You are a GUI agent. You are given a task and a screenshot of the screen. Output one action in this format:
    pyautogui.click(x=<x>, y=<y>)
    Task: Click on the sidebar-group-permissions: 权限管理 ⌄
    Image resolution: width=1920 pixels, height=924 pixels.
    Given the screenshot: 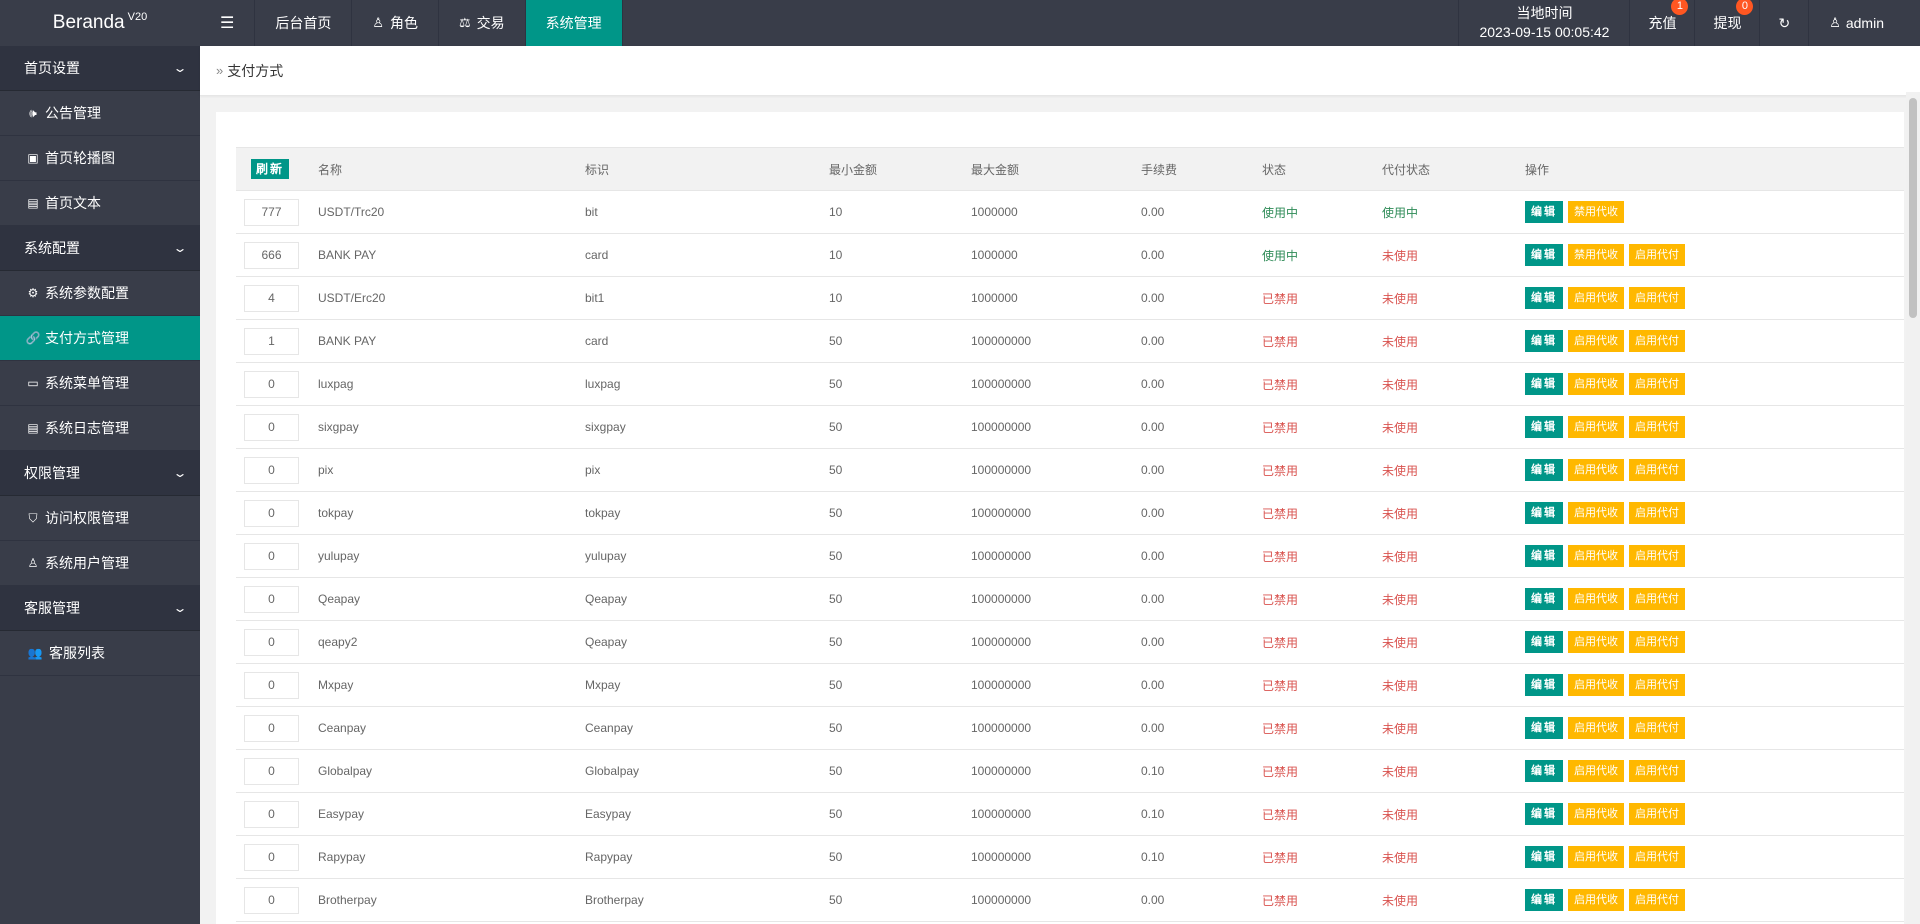 What is the action you would take?
    pyautogui.click(x=100, y=473)
    